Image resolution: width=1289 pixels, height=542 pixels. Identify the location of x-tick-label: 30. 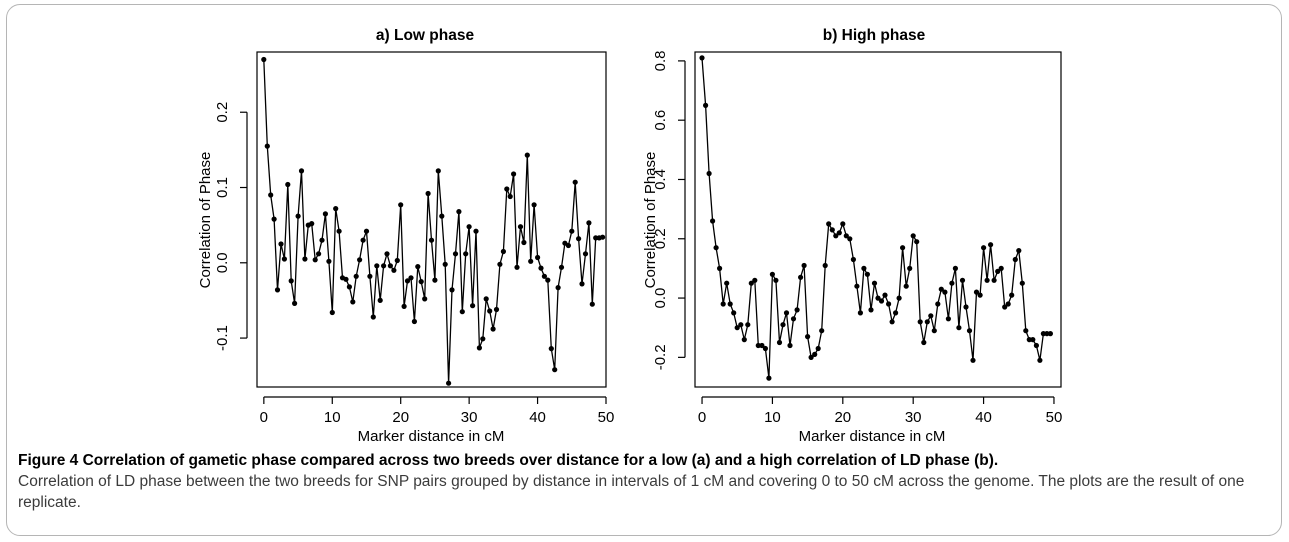
(913, 417).